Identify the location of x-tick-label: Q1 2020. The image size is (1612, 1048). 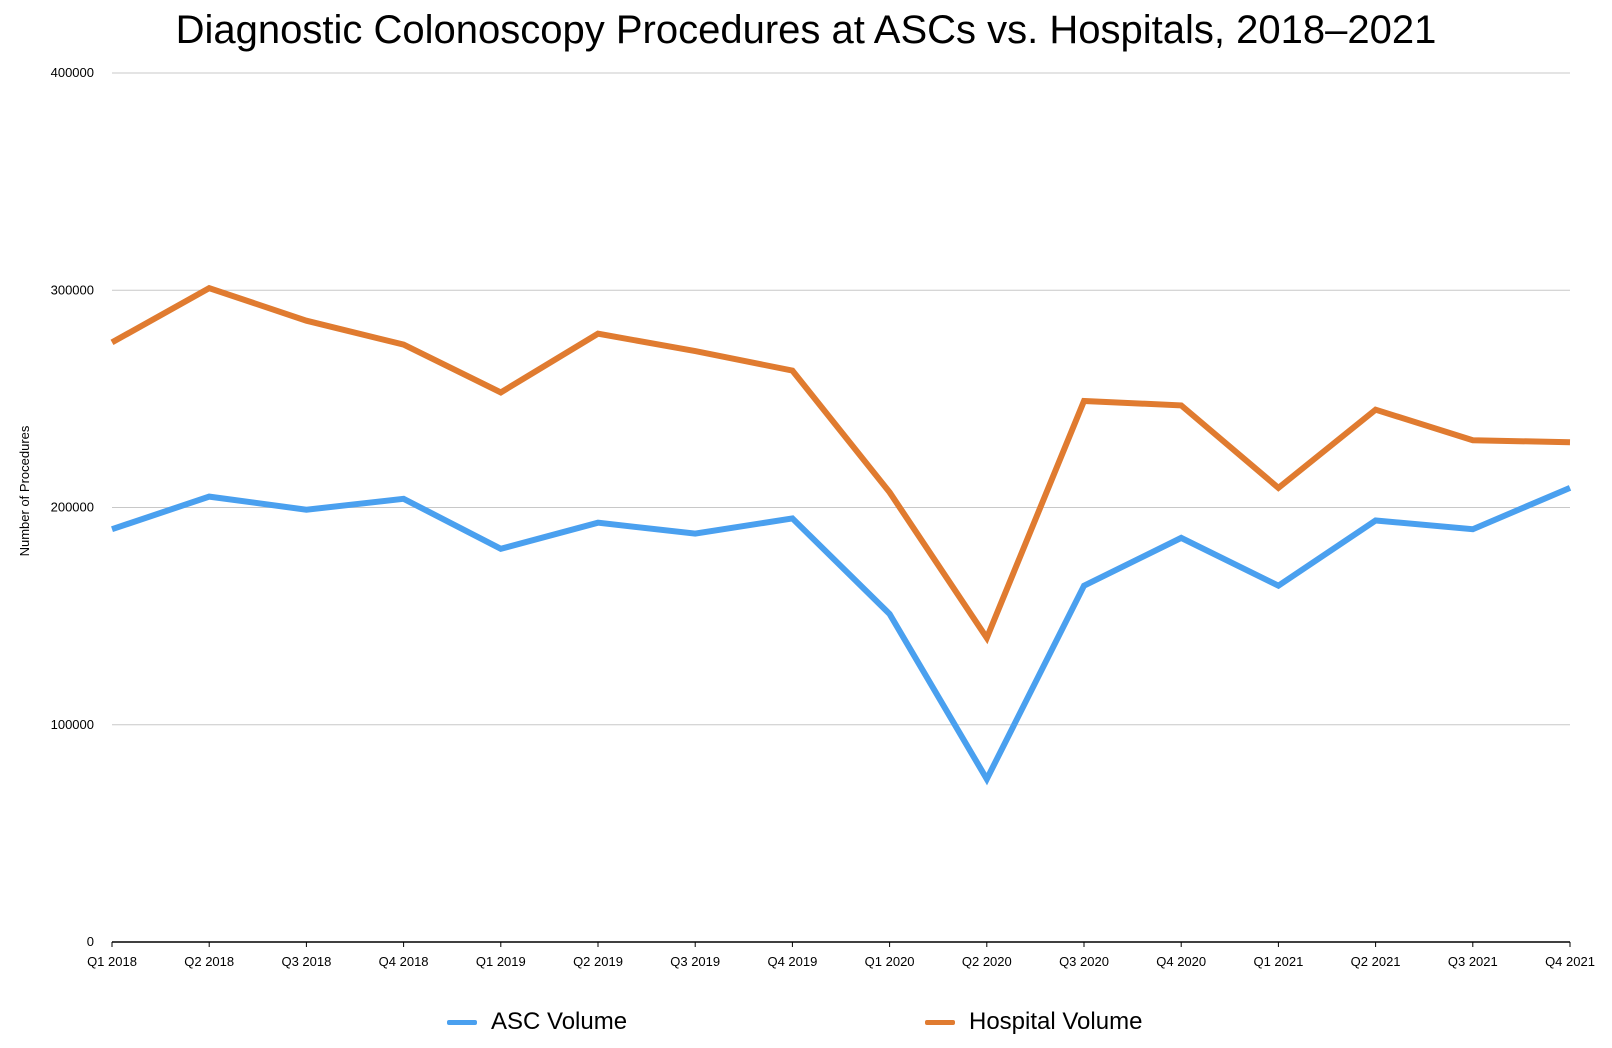
(890, 961).